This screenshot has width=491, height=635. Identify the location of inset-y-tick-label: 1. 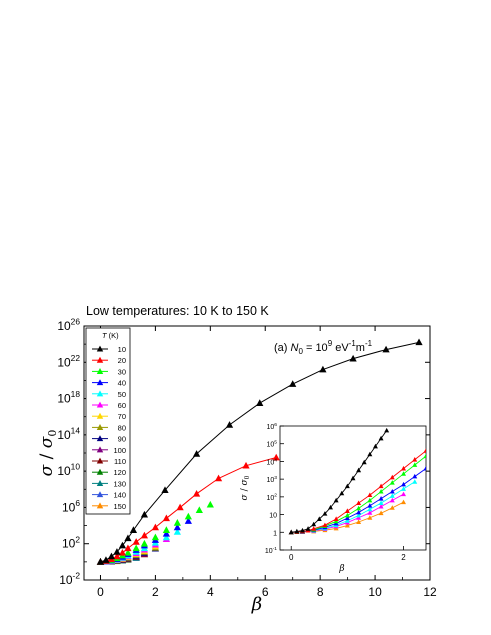
(275, 533).